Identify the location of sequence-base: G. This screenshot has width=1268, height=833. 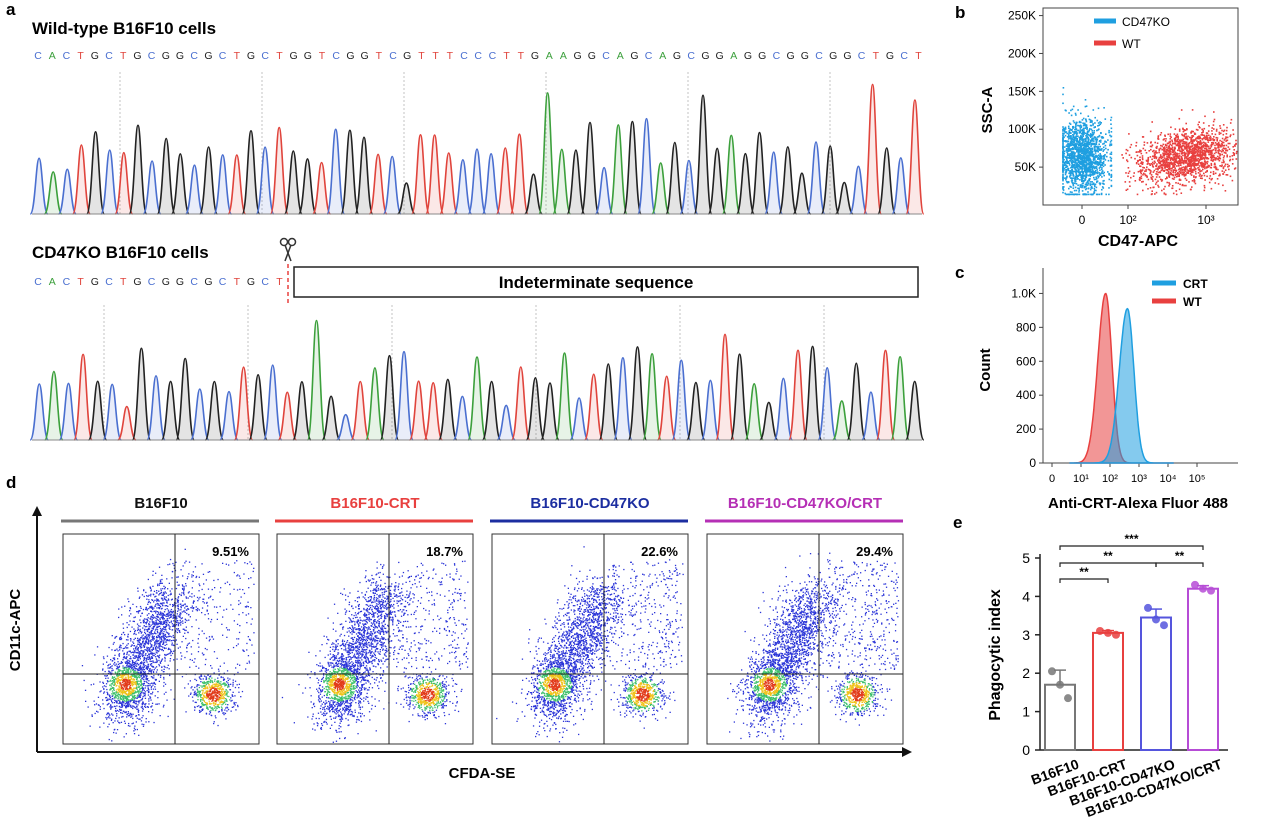
(251, 282).